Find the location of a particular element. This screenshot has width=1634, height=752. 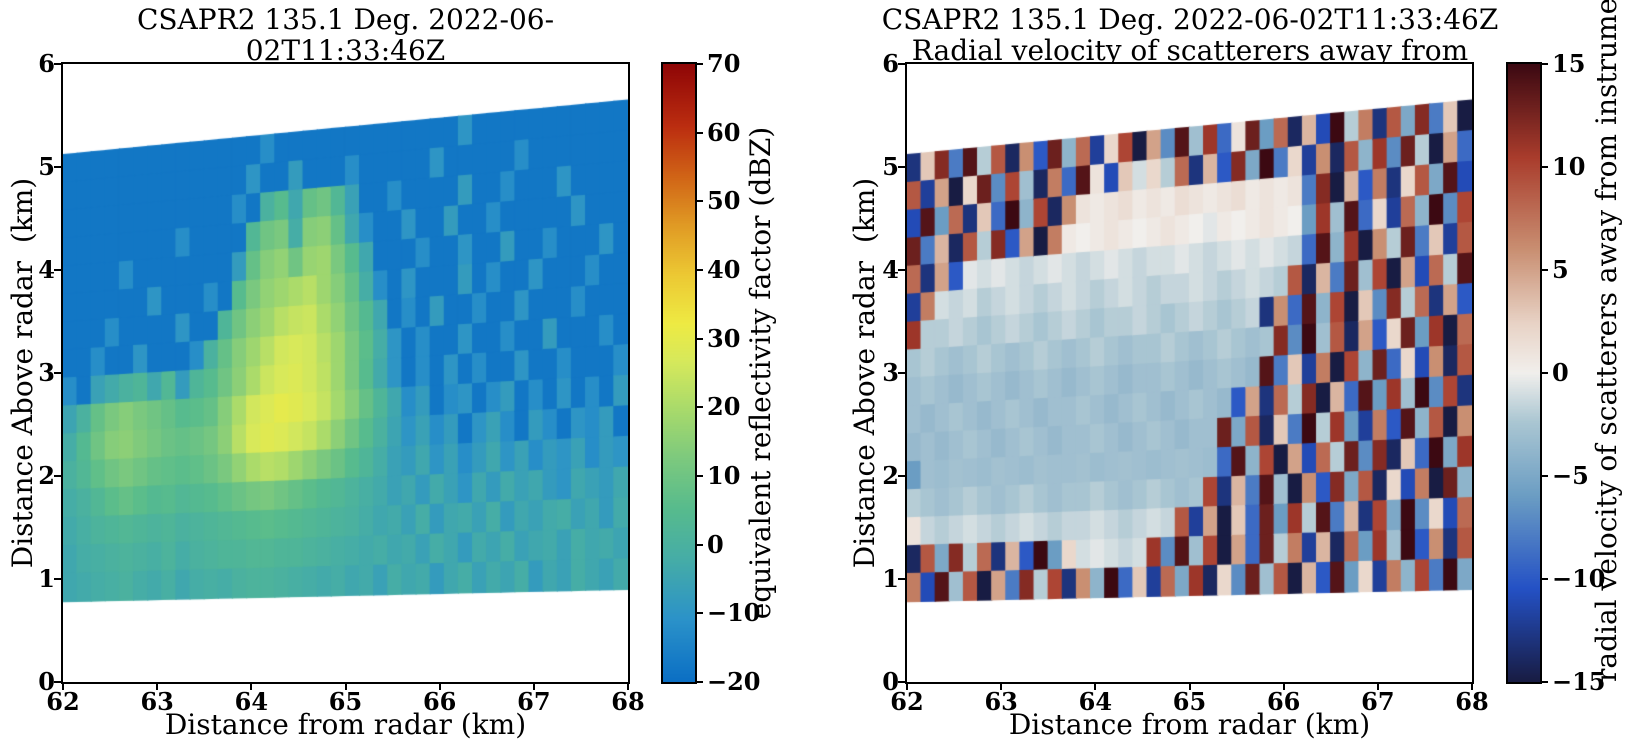

reflectivity-colorbar-frame is located at coordinates (679, 373).